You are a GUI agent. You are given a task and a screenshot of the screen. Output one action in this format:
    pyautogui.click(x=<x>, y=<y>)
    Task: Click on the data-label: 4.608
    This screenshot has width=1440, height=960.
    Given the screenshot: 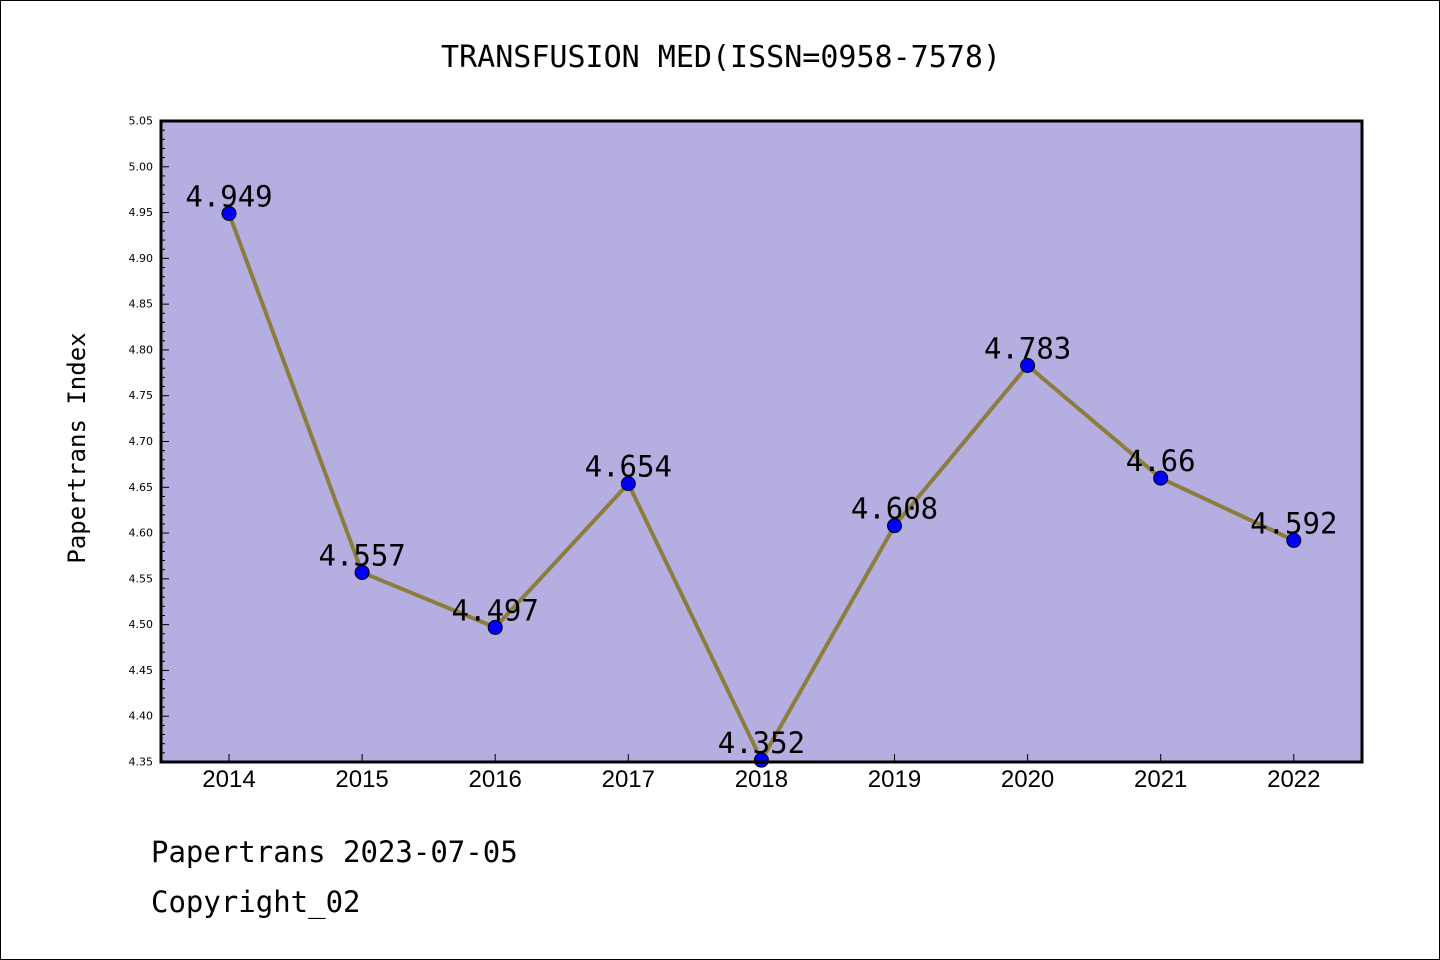 What is the action you would take?
    pyautogui.click(x=894, y=509)
    